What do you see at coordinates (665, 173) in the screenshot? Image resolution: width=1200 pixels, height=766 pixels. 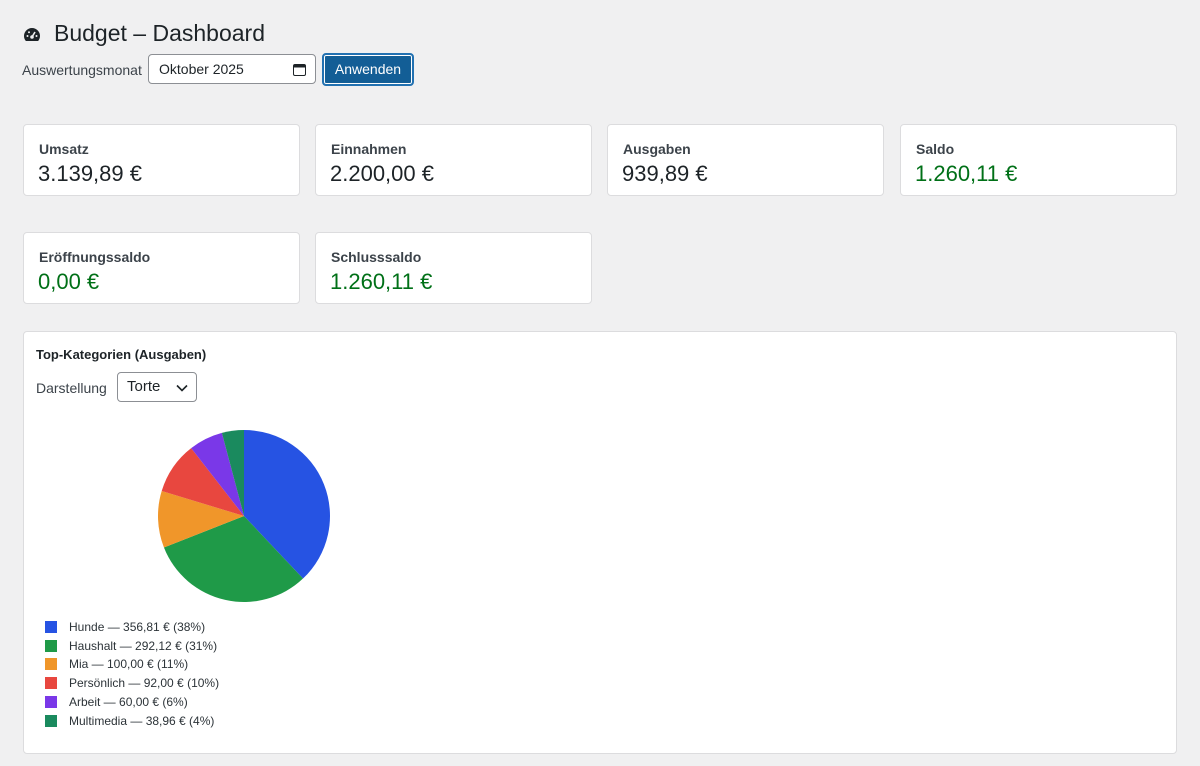 I see `stat-value: 939,89 €` at bounding box center [665, 173].